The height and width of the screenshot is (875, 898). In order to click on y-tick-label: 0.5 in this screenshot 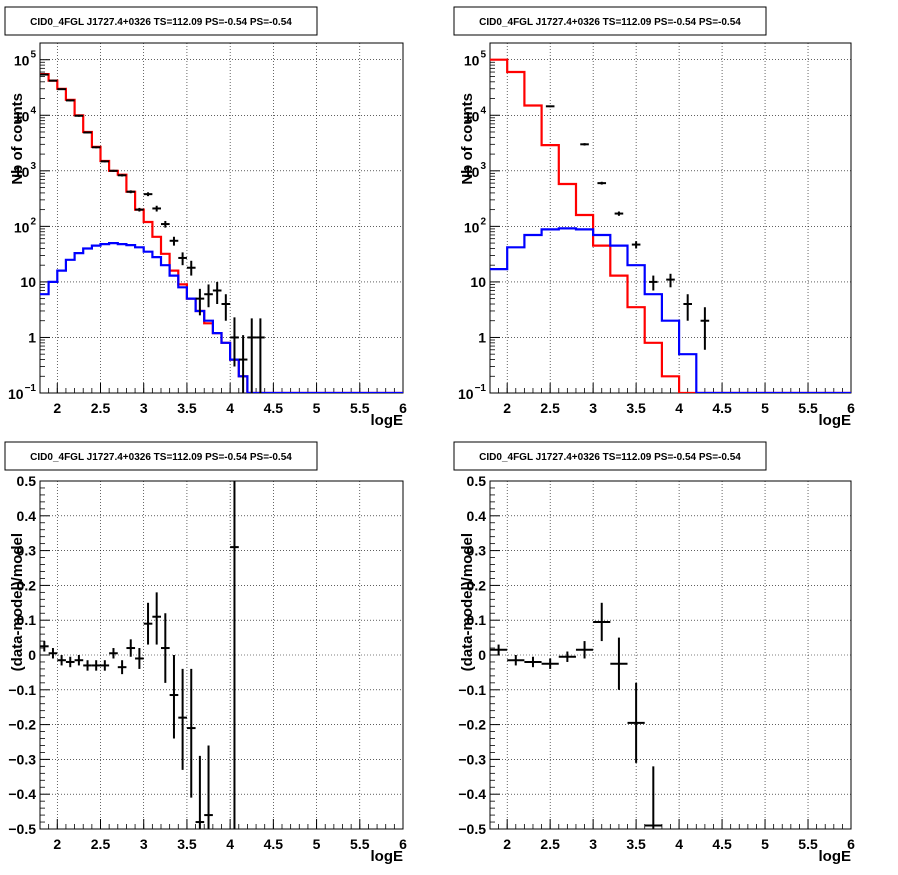, I will do `click(27, 481)`.